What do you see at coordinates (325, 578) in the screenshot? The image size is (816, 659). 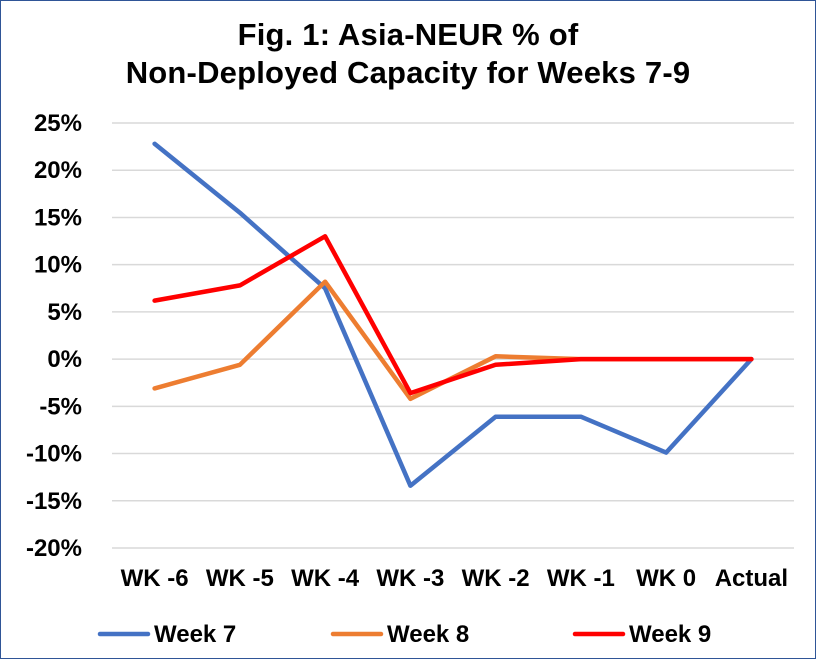 I see `x-tick-label: WK -4` at bounding box center [325, 578].